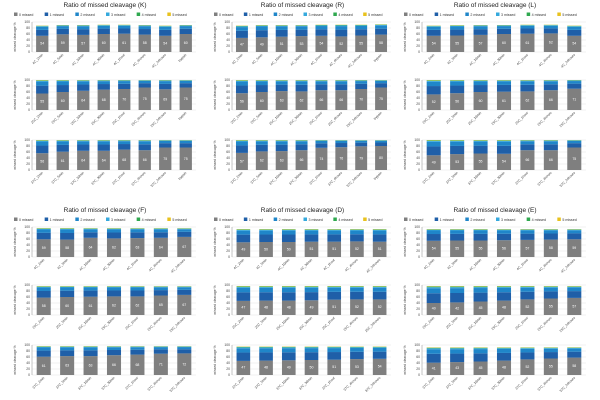 The height and width of the screenshot is (400, 600). I want to click on data-label: 48, so click(504, 368).